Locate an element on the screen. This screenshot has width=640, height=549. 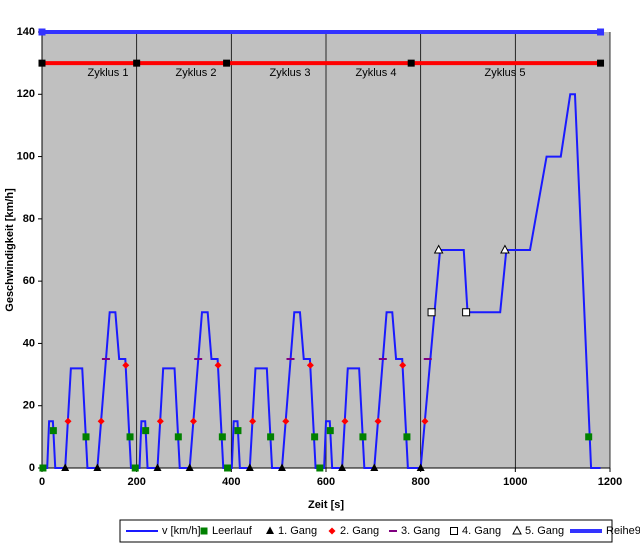
x-tick-label: 800 is located at coordinates (420, 482).